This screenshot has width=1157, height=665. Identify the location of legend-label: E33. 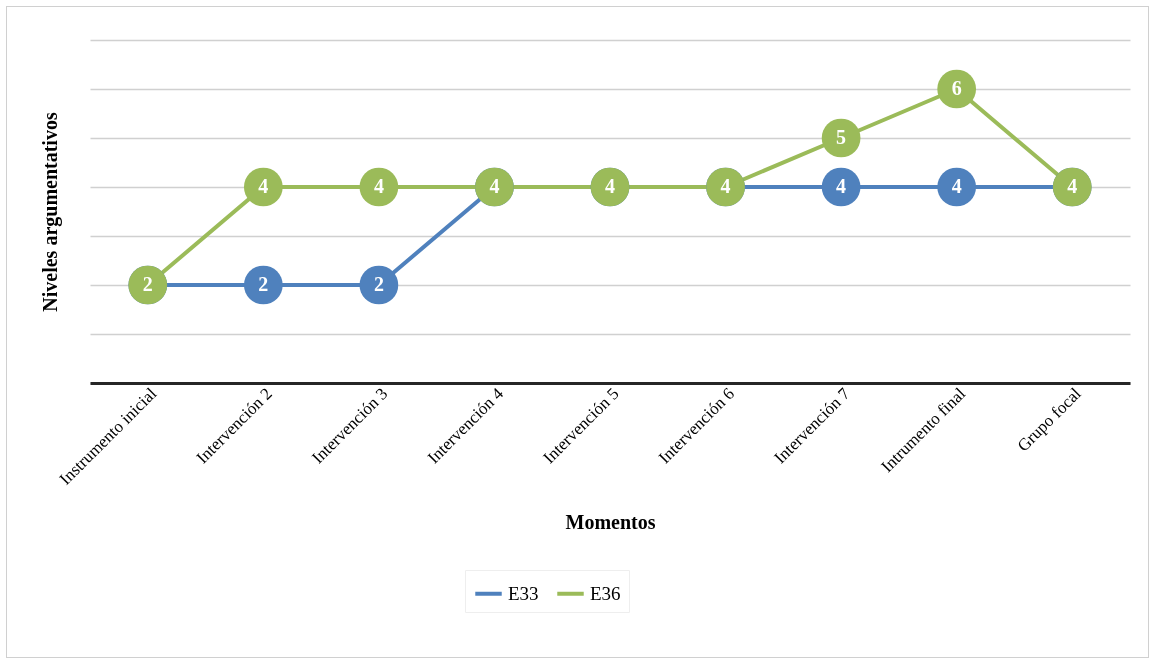
(523, 593).